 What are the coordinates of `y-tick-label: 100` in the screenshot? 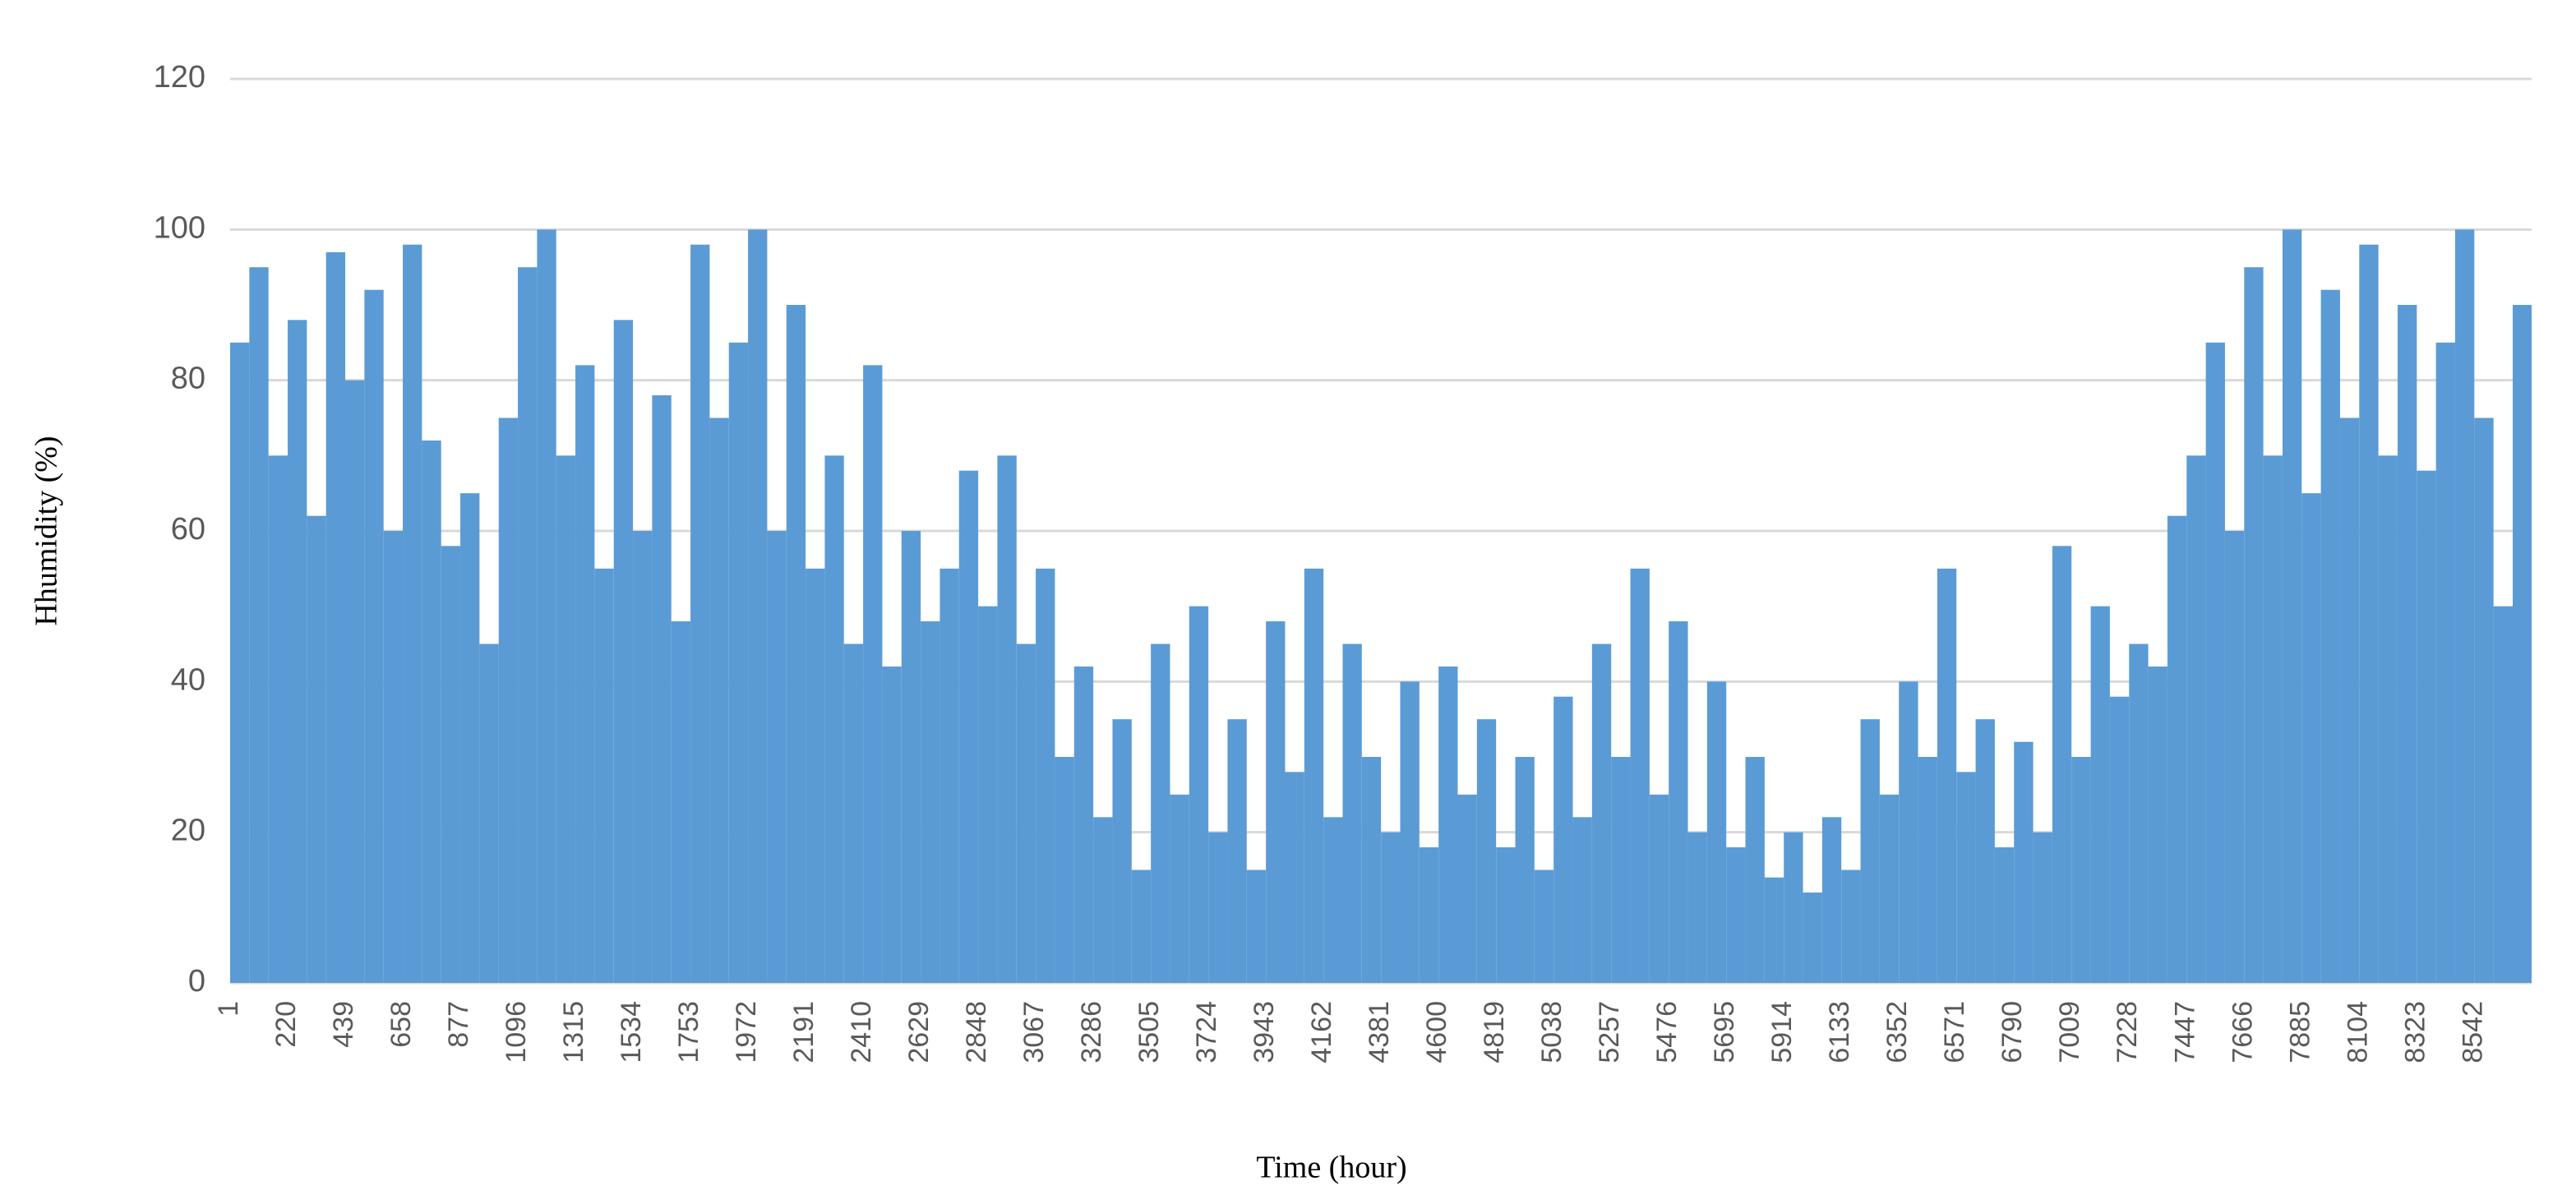 It's located at (180, 227).